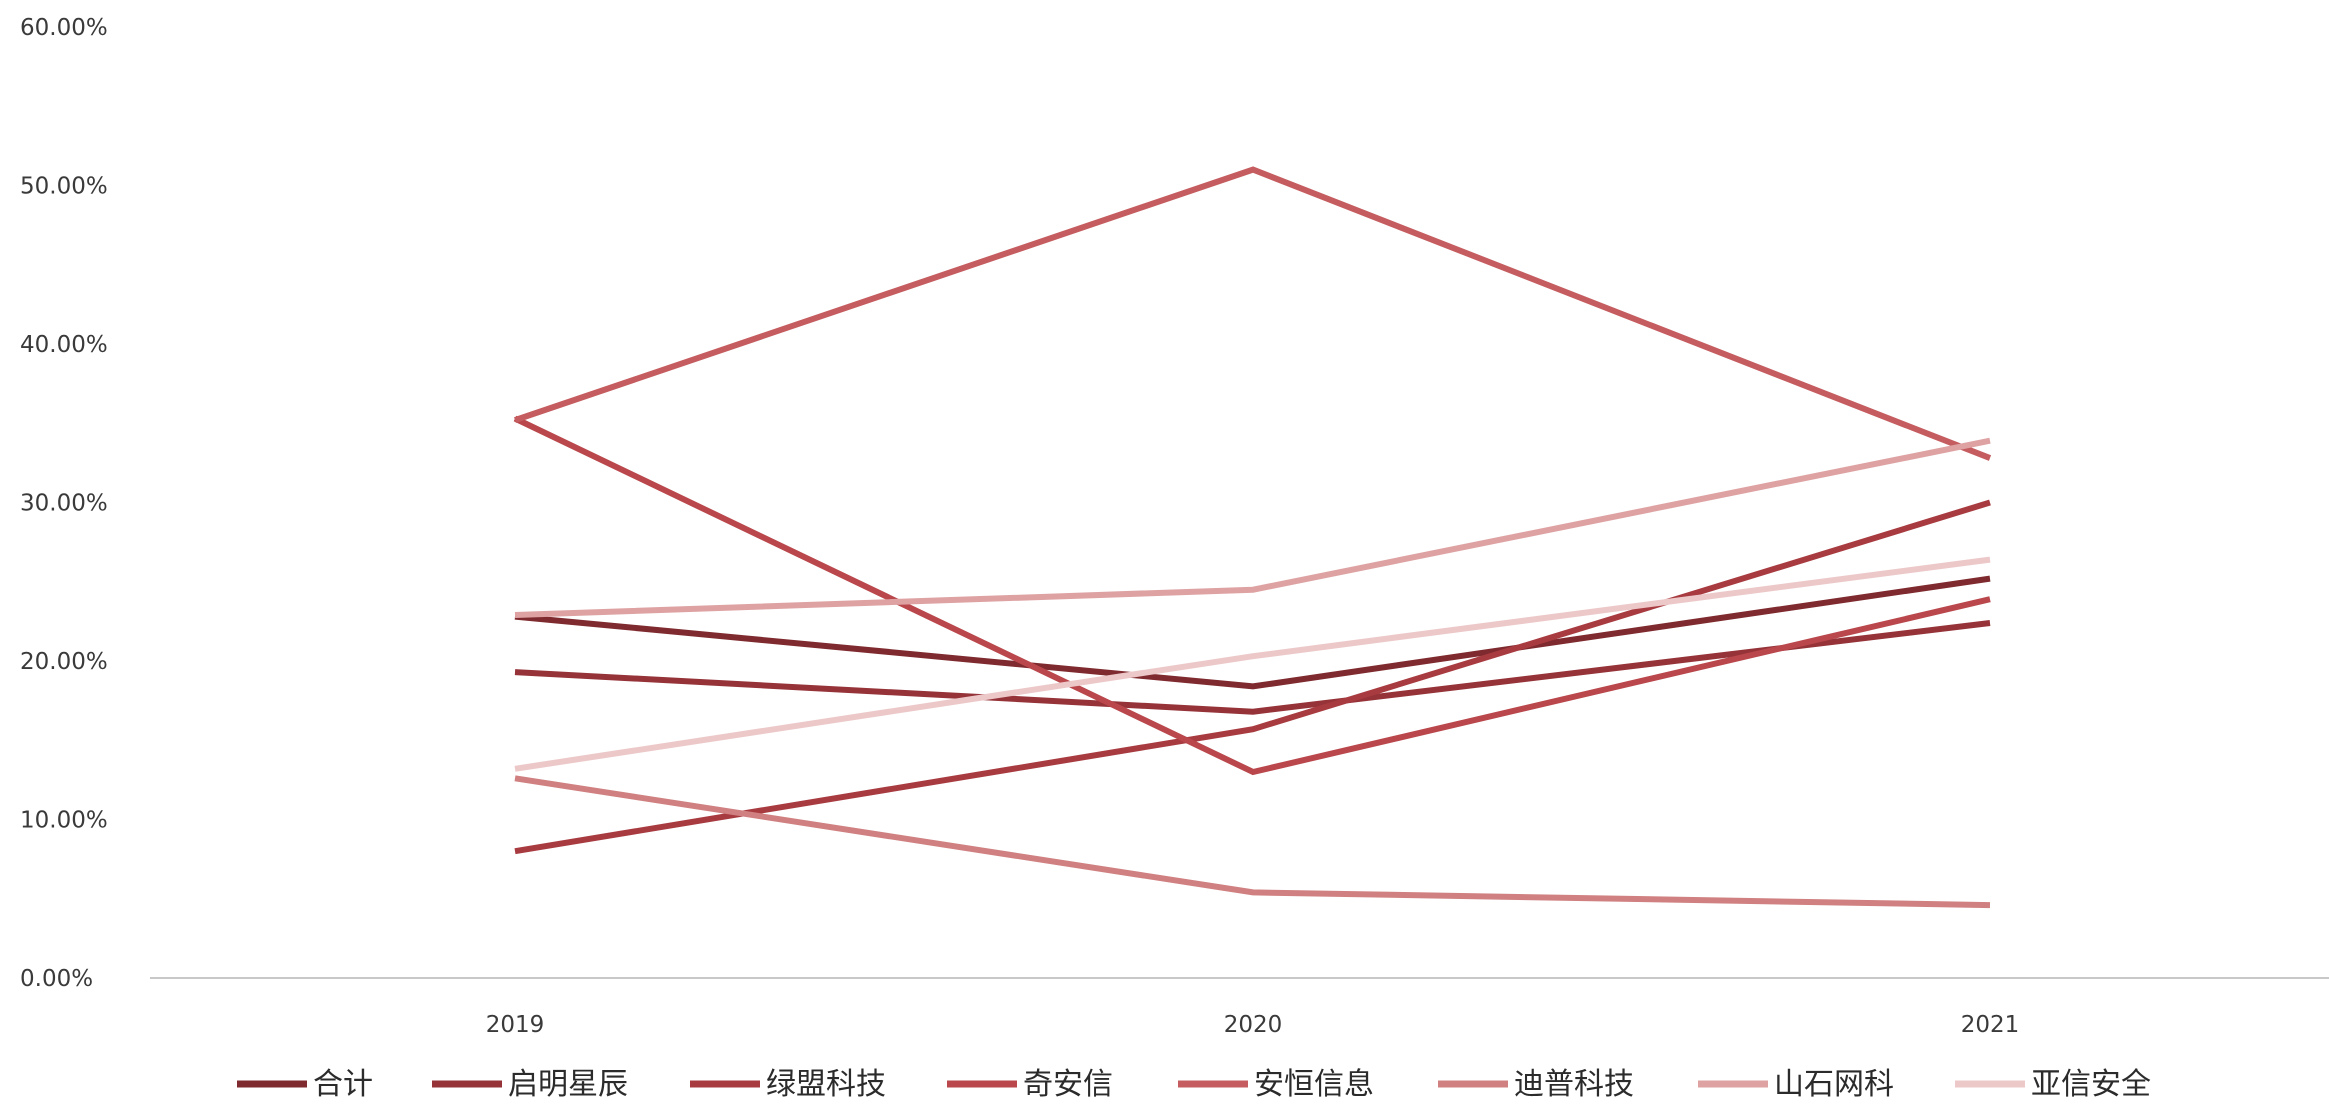 The height and width of the screenshot is (1110, 2329). What do you see at coordinates (1314, 1084) in the screenshot?
I see `legend-label: 安恒信息` at bounding box center [1314, 1084].